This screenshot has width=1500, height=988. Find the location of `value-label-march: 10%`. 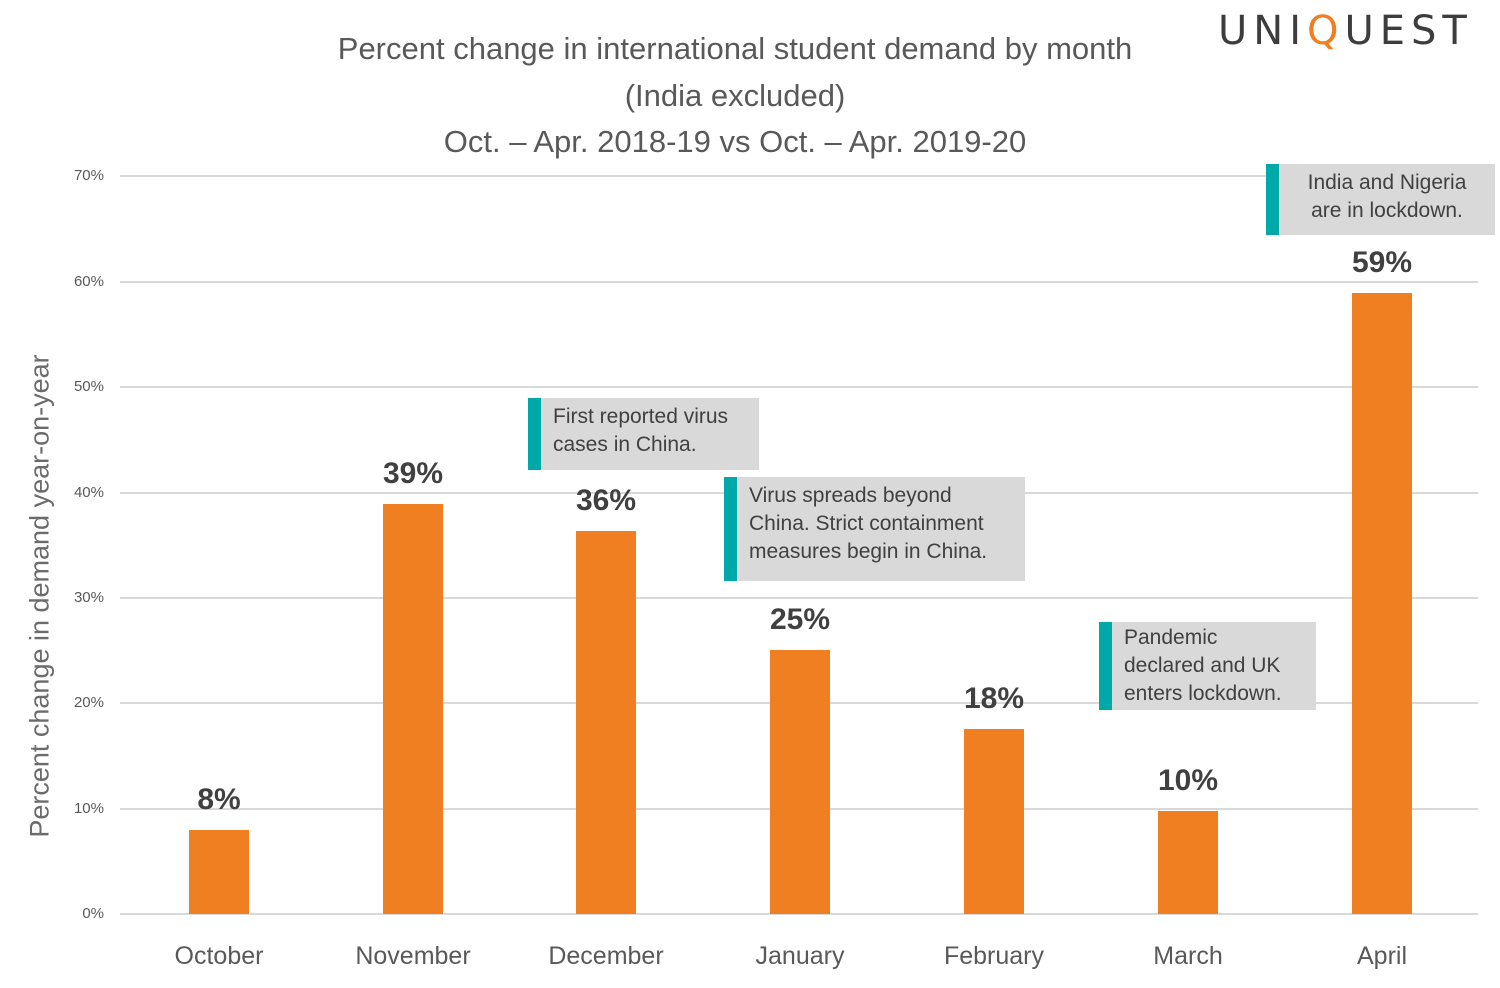

value-label-march: 10% is located at coordinates (1188, 780).